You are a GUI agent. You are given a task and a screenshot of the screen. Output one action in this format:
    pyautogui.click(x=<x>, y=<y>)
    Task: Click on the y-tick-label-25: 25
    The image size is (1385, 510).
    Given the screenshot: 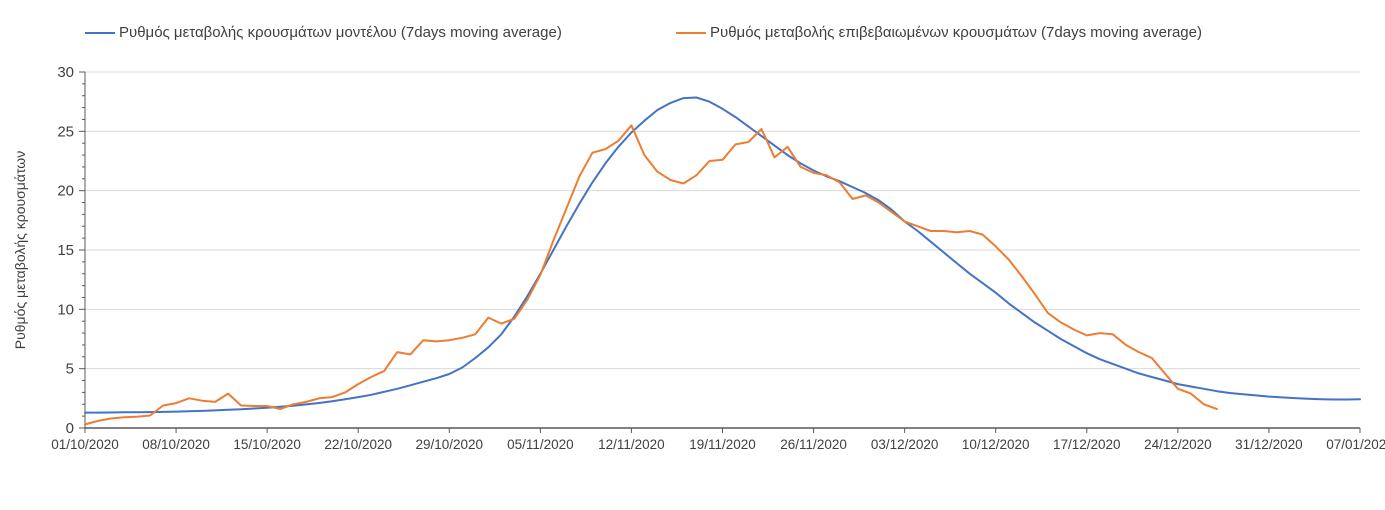 What is the action you would take?
    pyautogui.click(x=65, y=131)
    